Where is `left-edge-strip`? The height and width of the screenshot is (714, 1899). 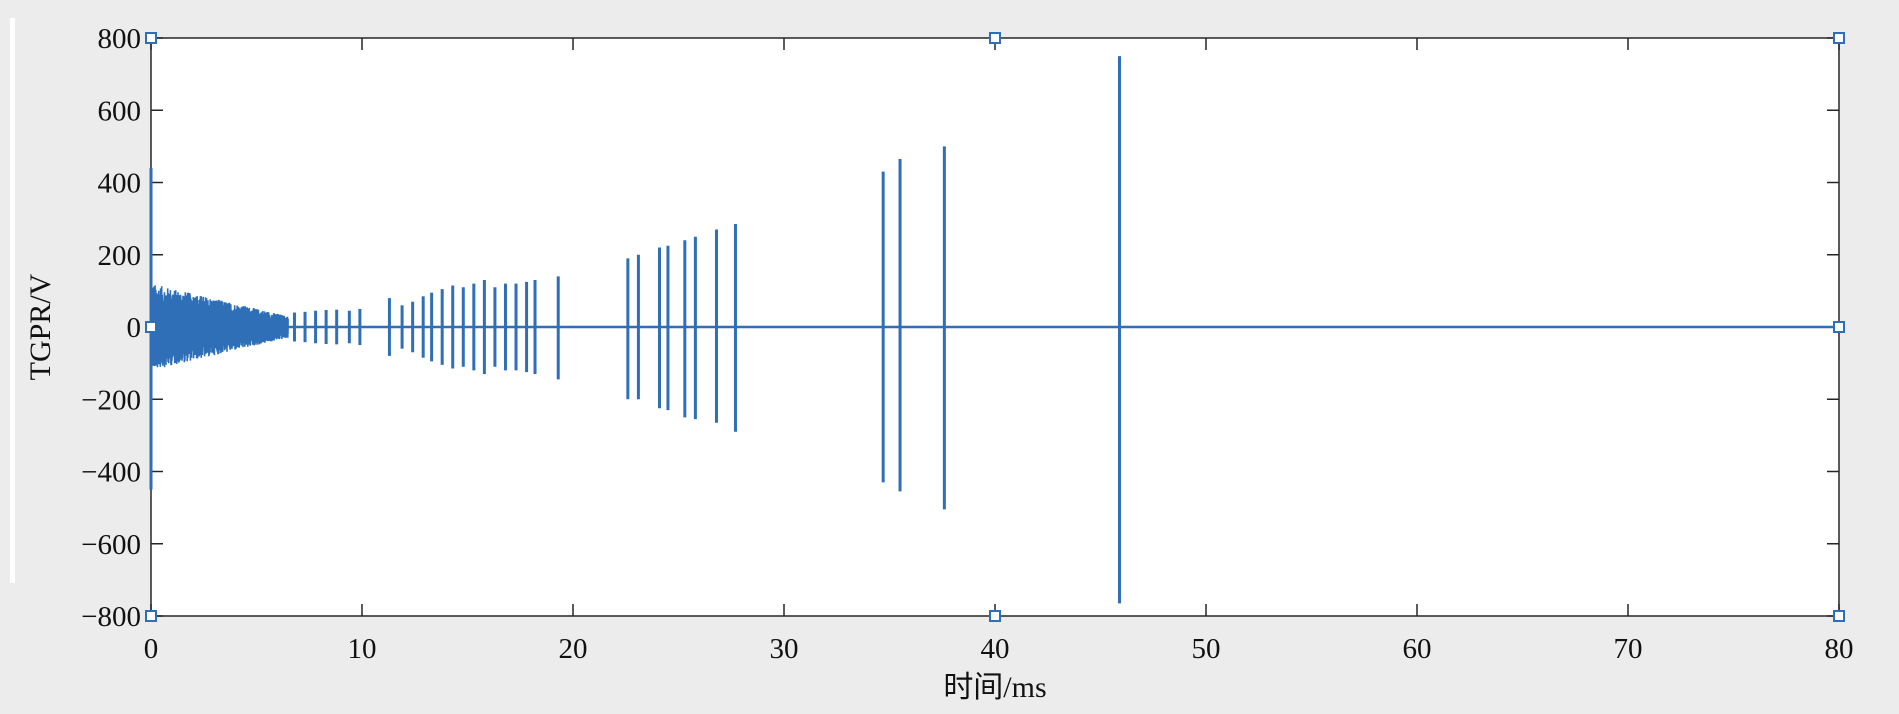 left-edge-strip is located at coordinates (12, 300).